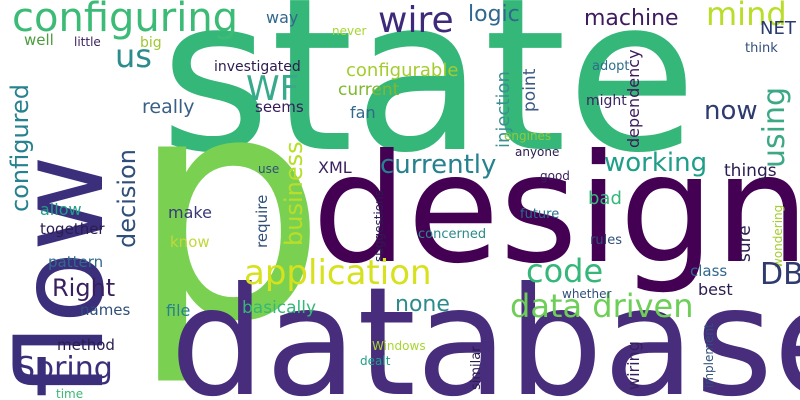 The image size is (800, 400). What do you see at coordinates (587, 294) in the screenshot?
I see `word-whether: whether` at bounding box center [587, 294].